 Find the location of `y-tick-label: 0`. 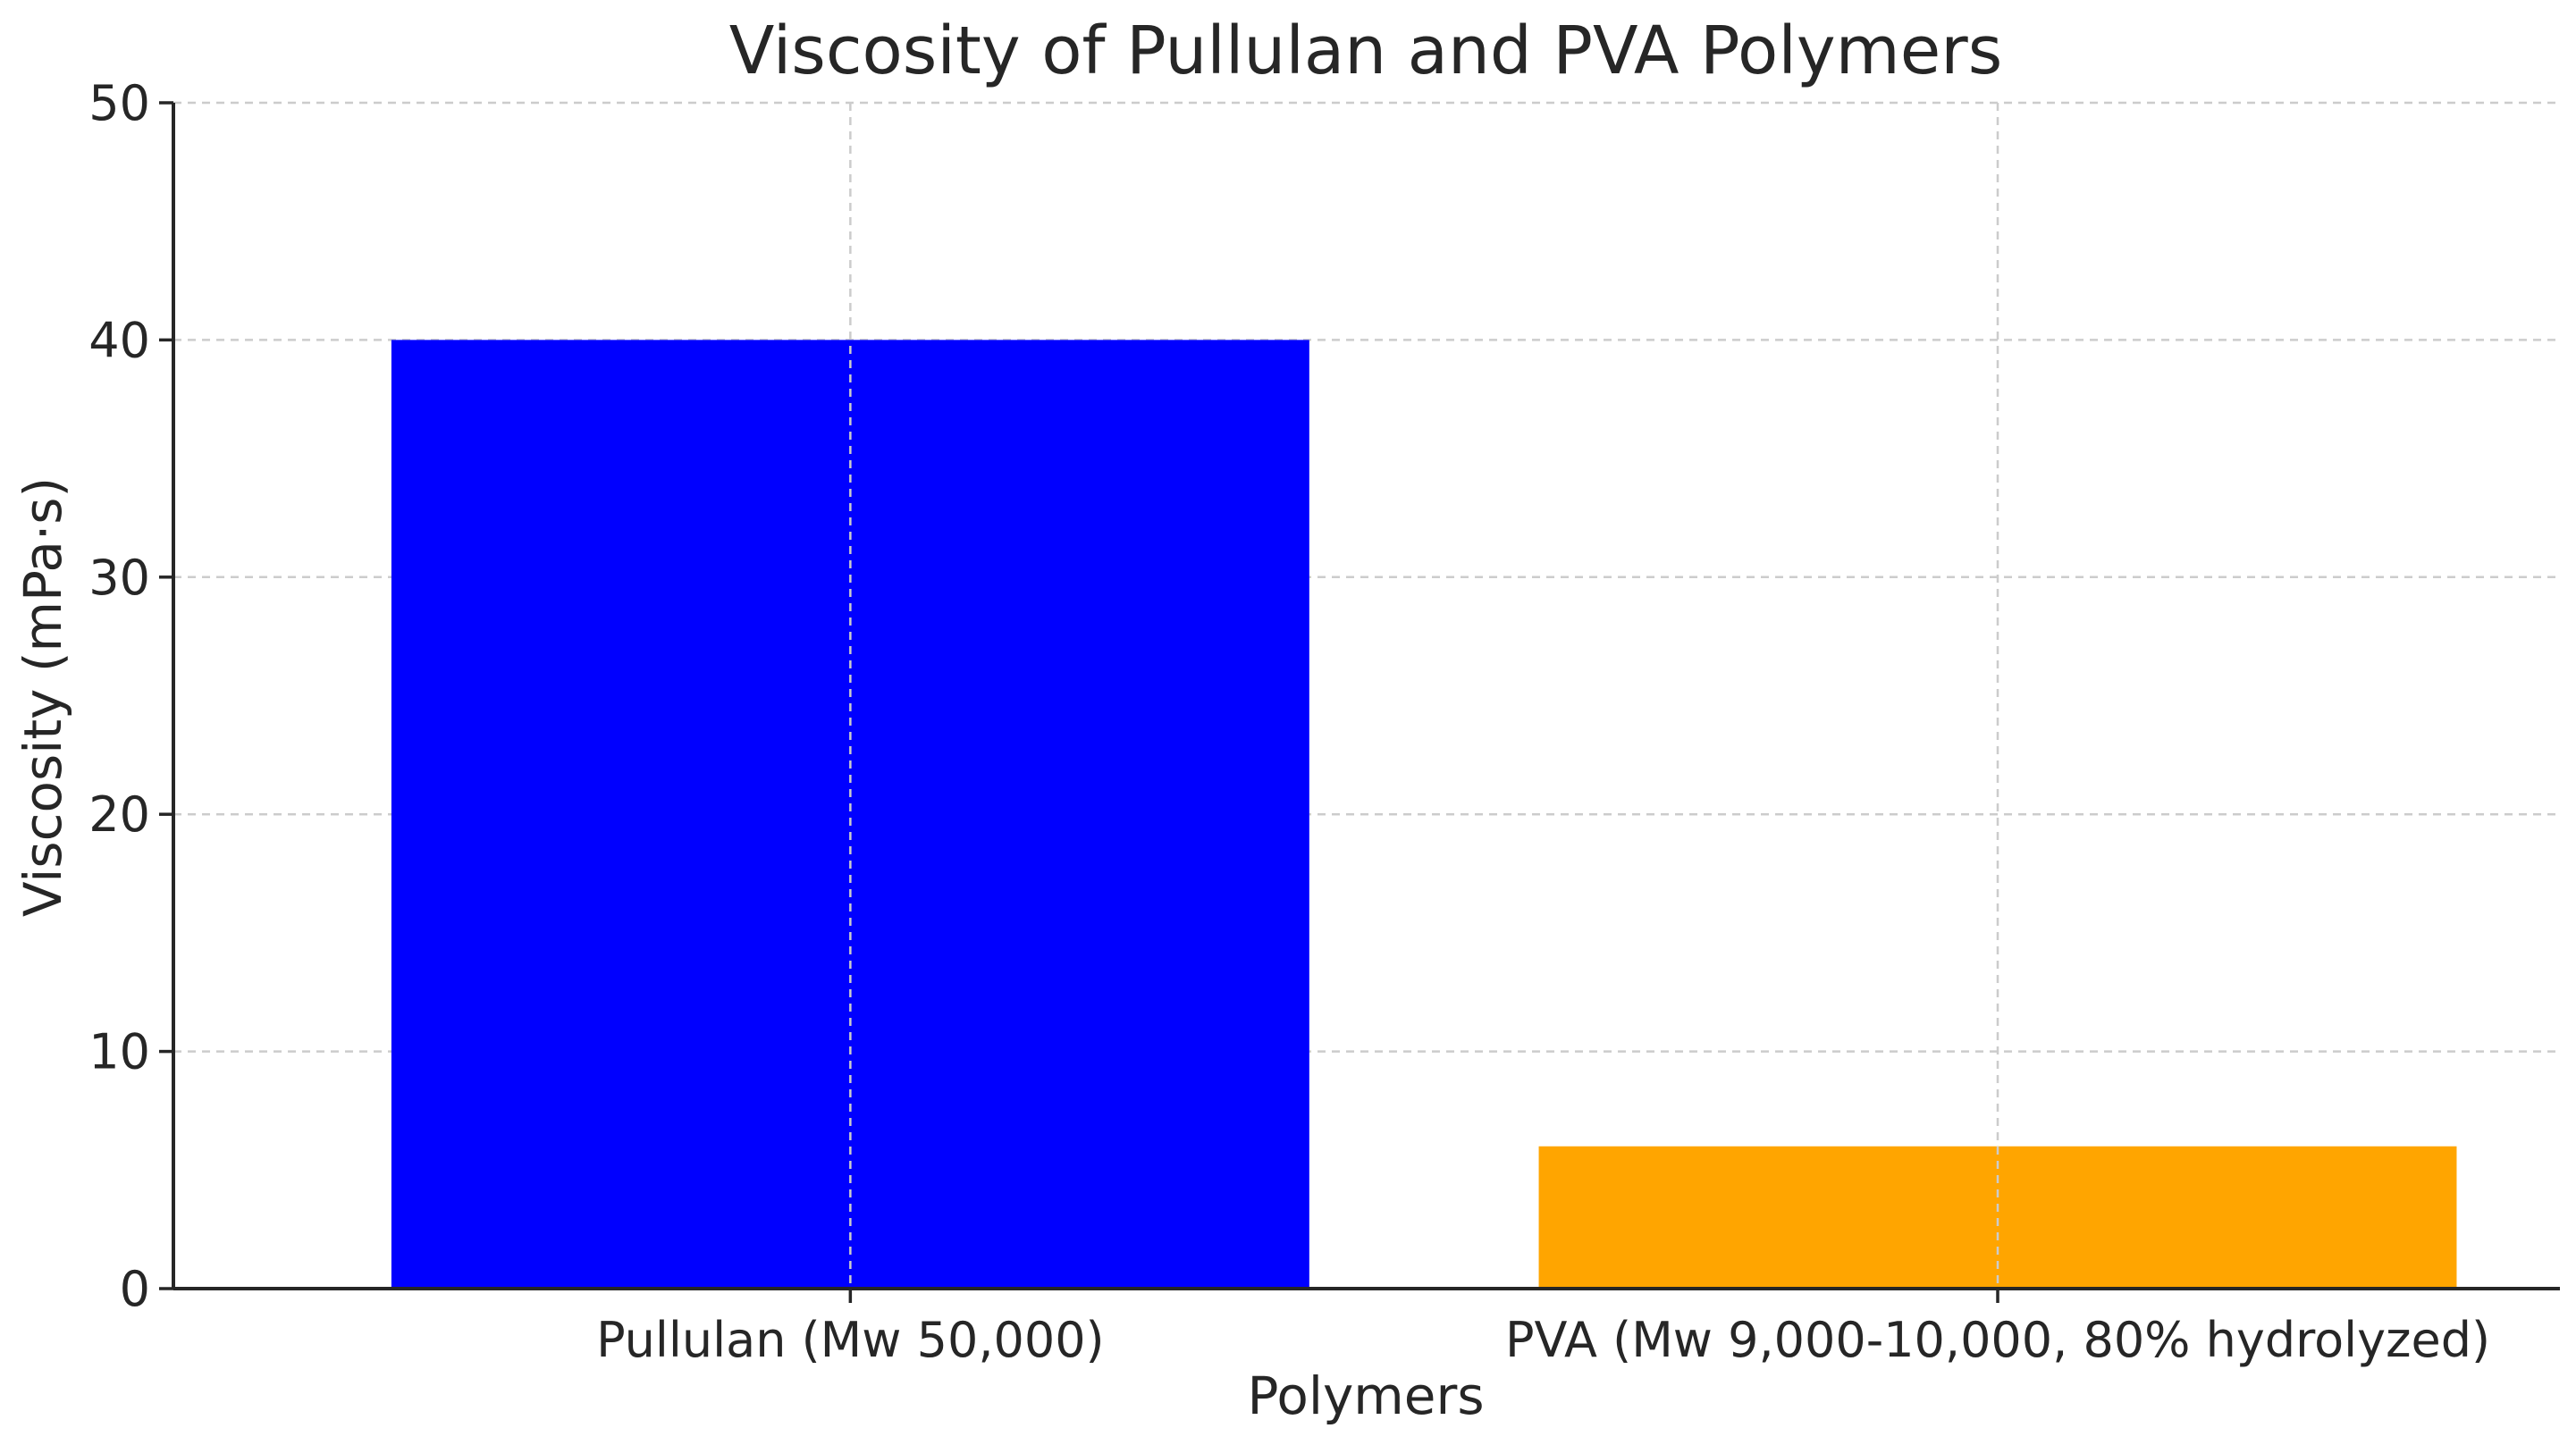

y-tick-label: 0 is located at coordinates (135, 1289).